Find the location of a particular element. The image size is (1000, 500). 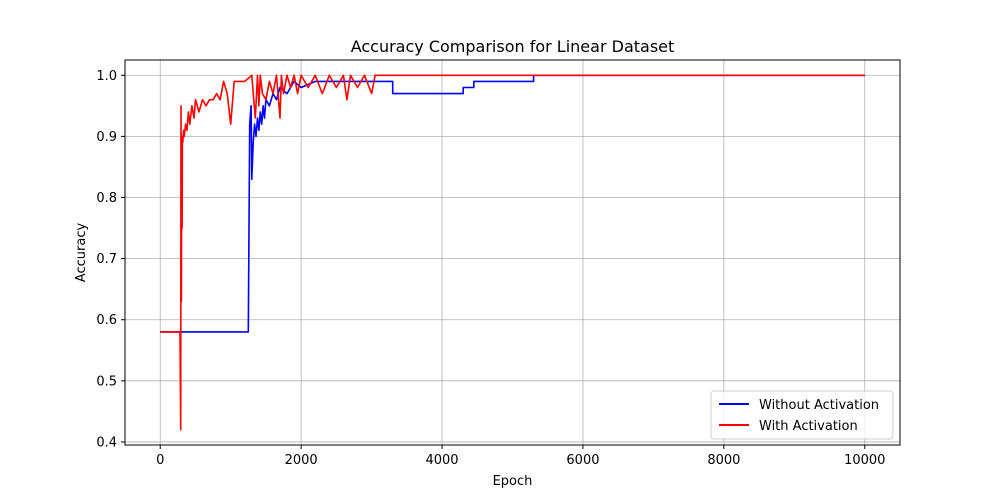

legend: Without Activation With Activation is located at coordinates (802, 415).